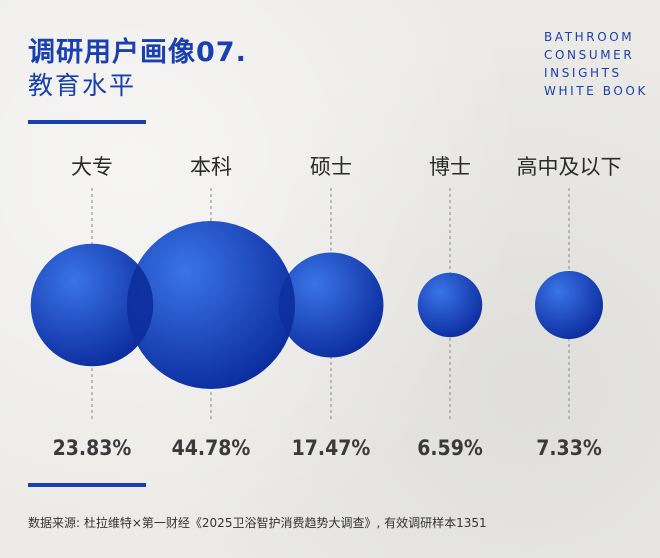 This screenshot has height=558, width=660. I want to click on brand-block: BATHROOM CONSUMER INSIGHTS WHITE BOOK, so click(596, 64).